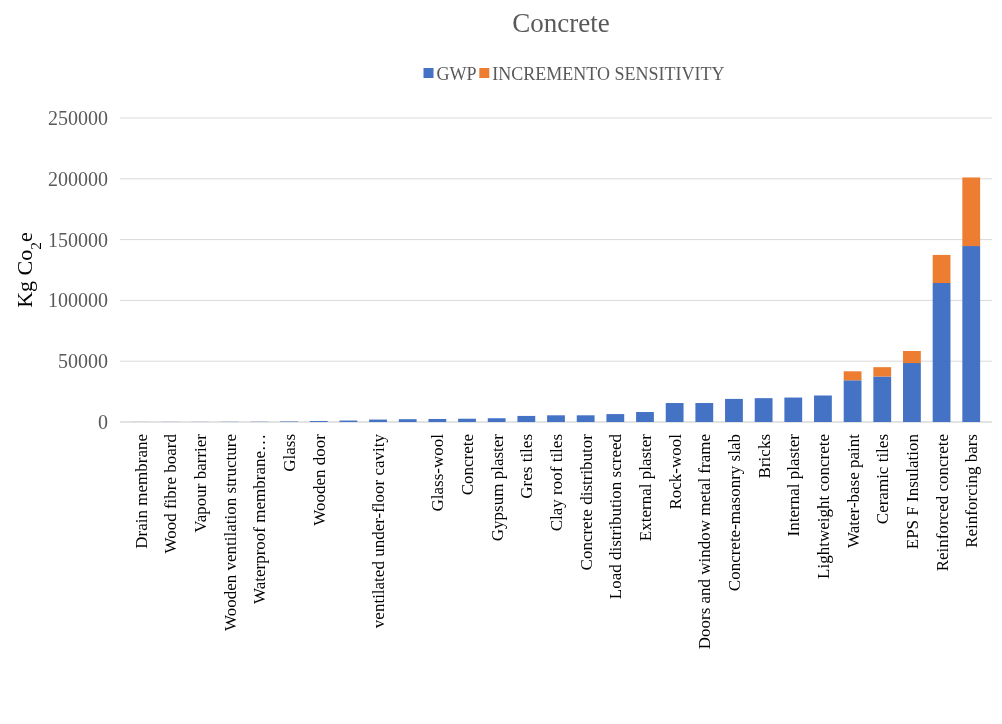 The image size is (1002, 724). Describe the element at coordinates (83, 361) in the screenshot. I see `y-tick-label: 50000` at that location.